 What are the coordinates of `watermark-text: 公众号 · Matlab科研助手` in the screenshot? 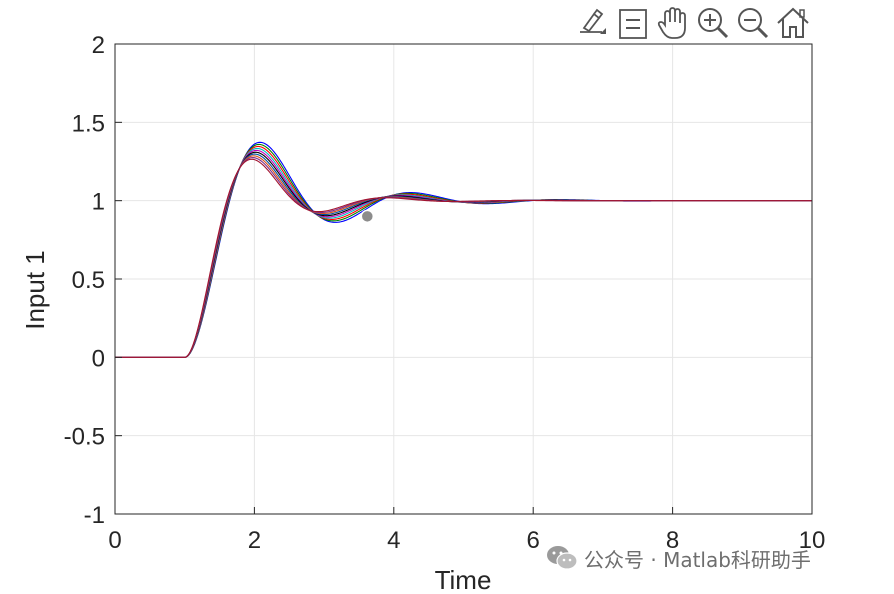 It's located at (697, 559).